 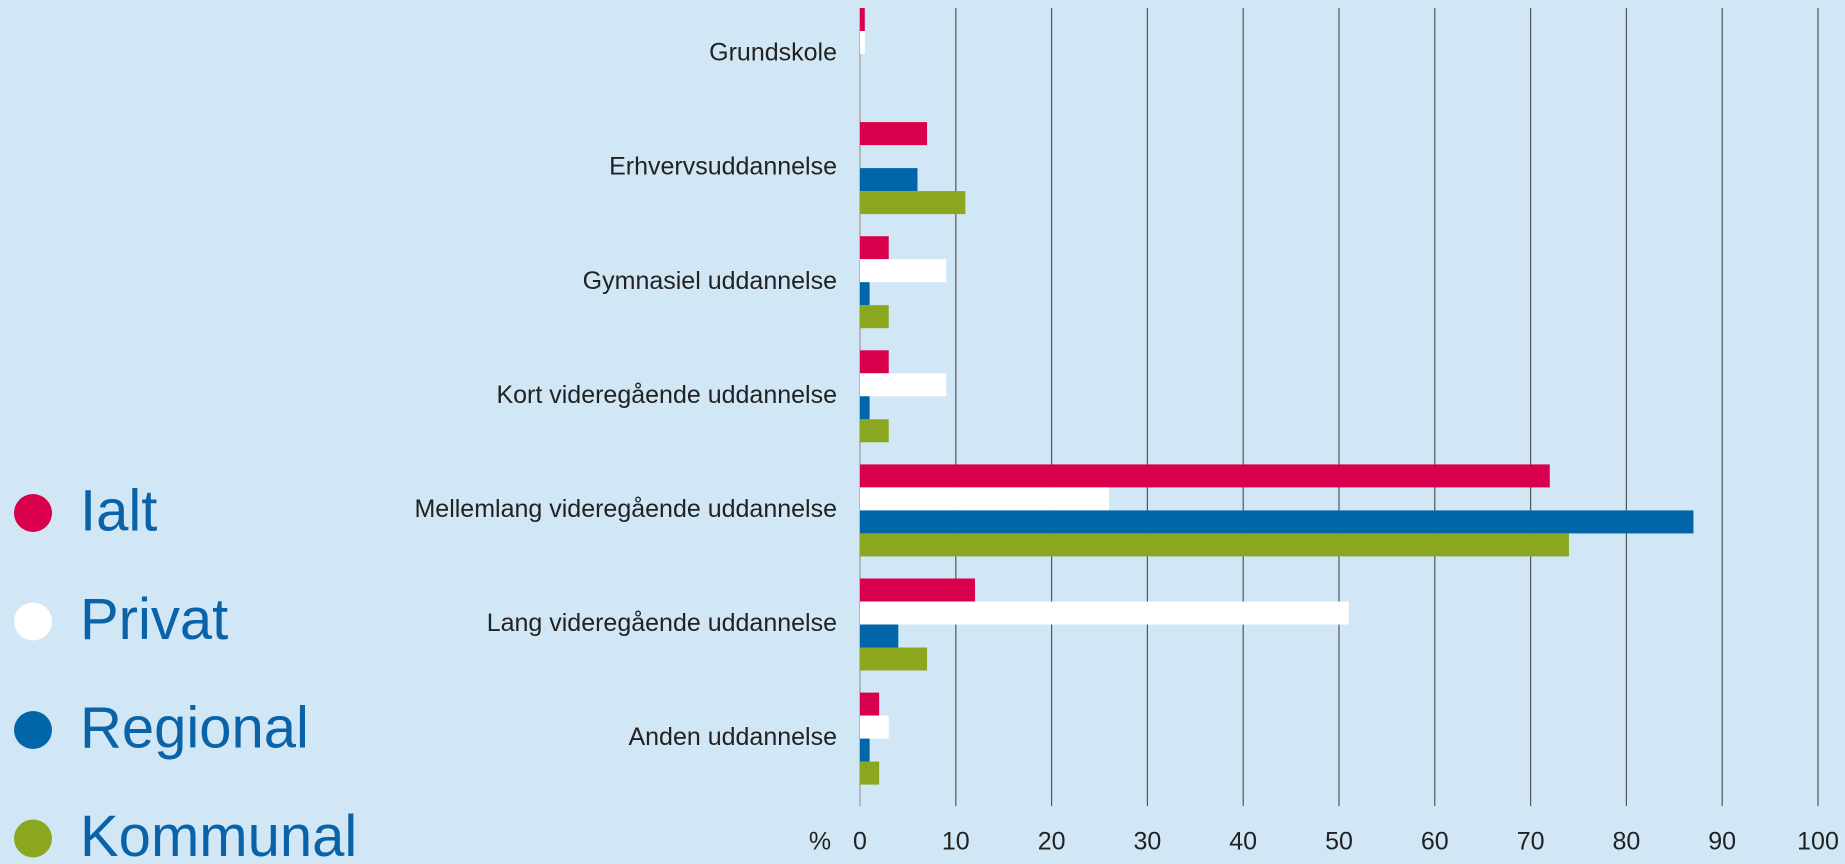 What do you see at coordinates (1722, 842) in the screenshot?
I see `x-tick-label: 90` at bounding box center [1722, 842].